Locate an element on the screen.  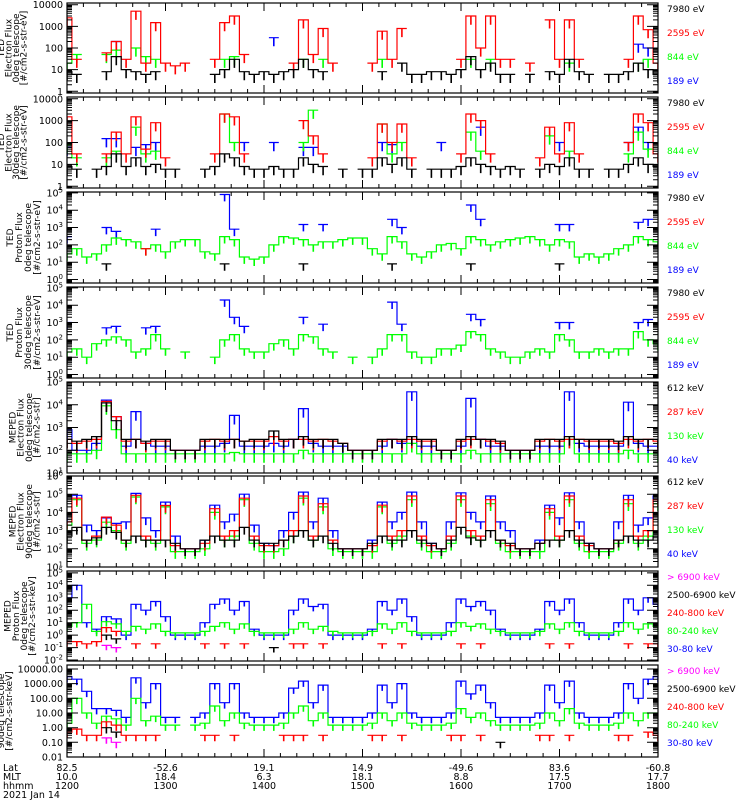
y-tick-exponent: -2 is located at coordinates (59, 658).